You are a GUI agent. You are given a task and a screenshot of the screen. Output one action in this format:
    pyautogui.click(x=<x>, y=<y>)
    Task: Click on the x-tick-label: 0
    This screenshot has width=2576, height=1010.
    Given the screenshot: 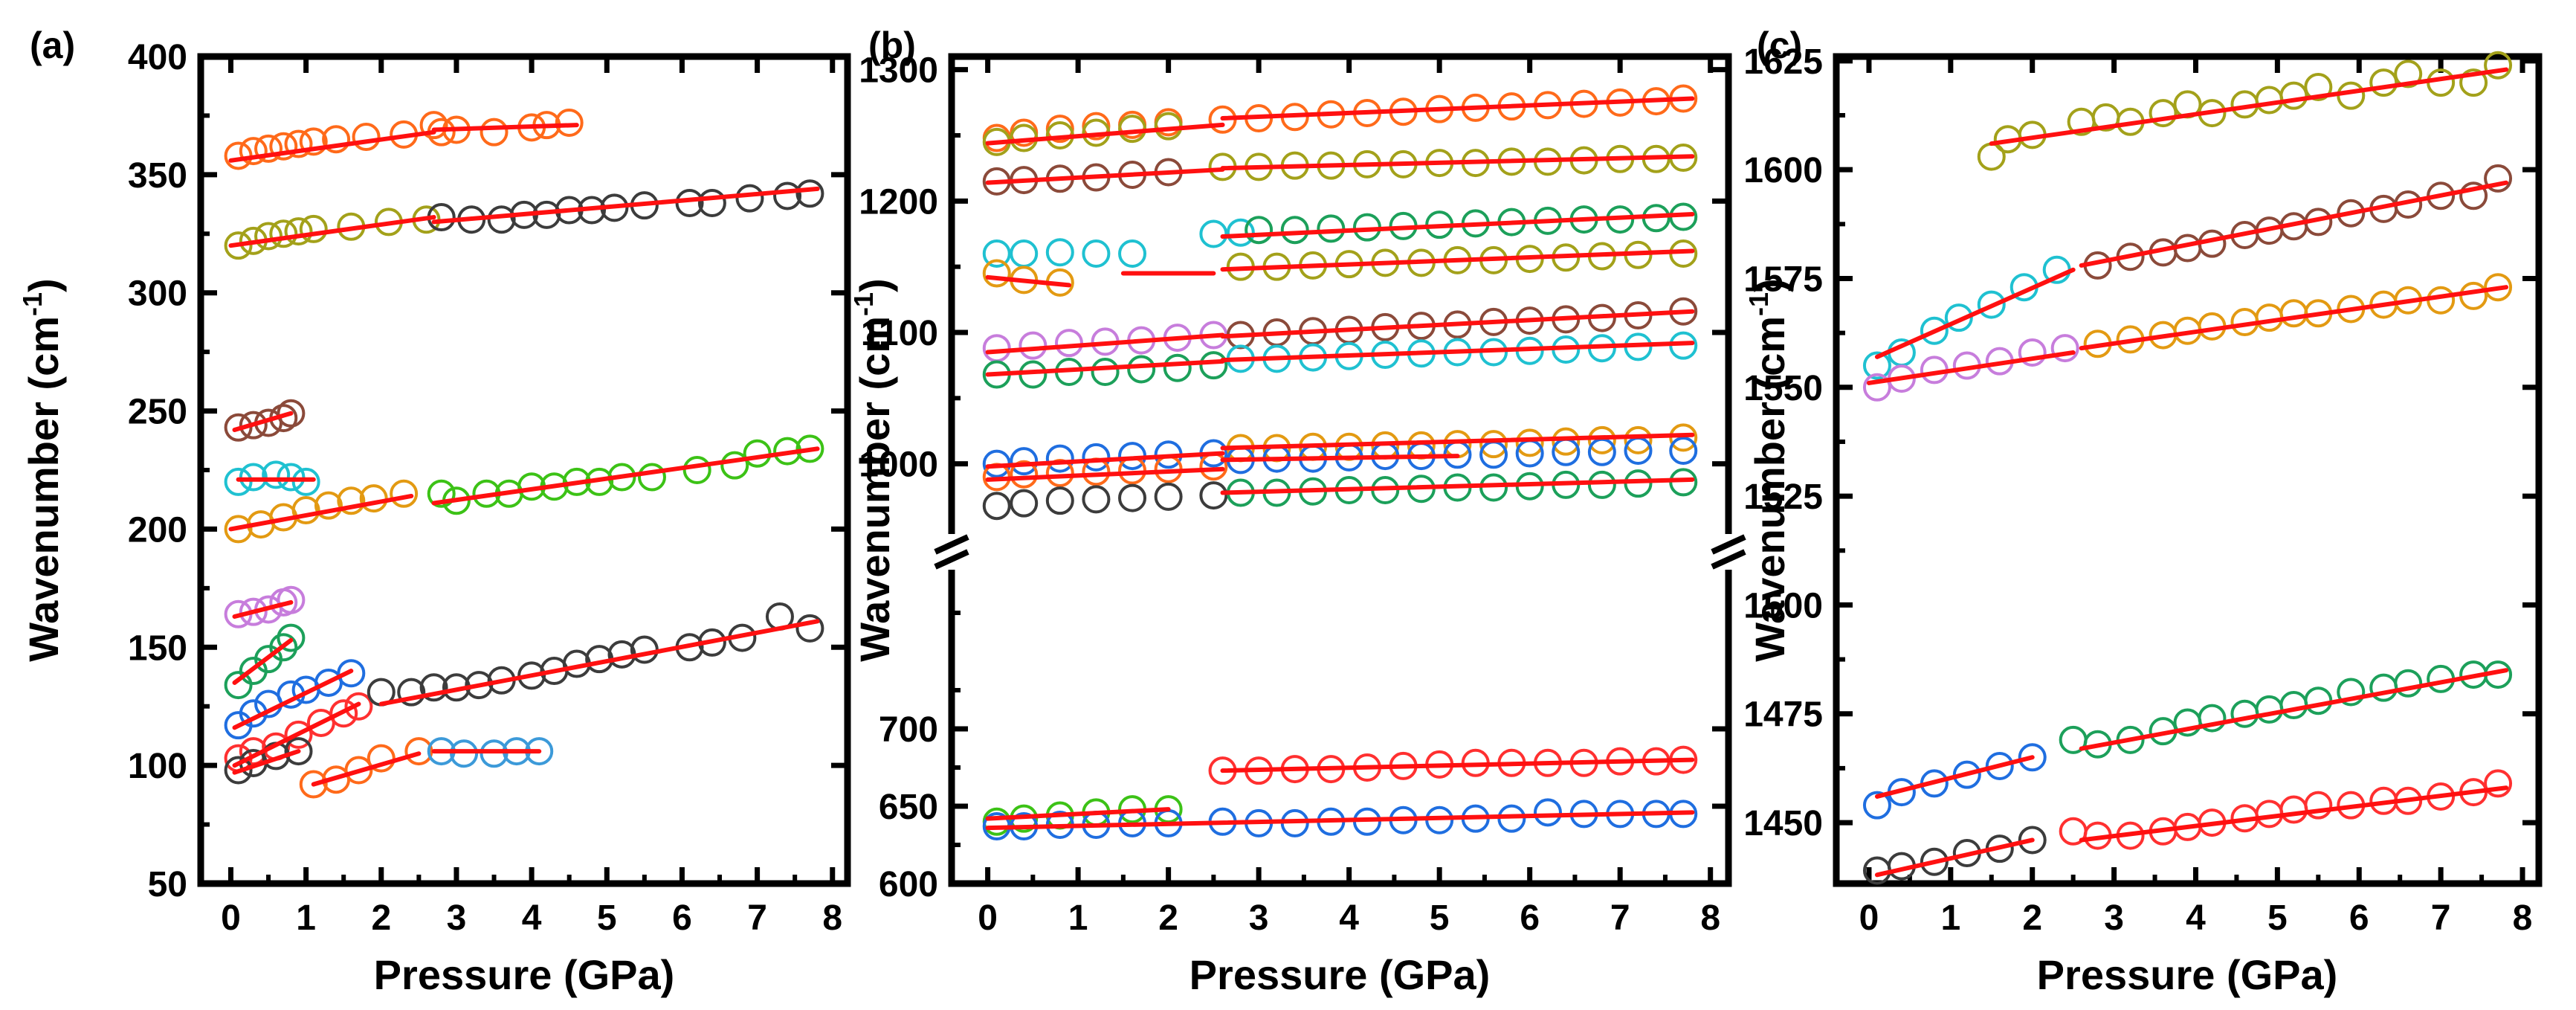 What is the action you would take?
    pyautogui.click(x=988, y=918)
    